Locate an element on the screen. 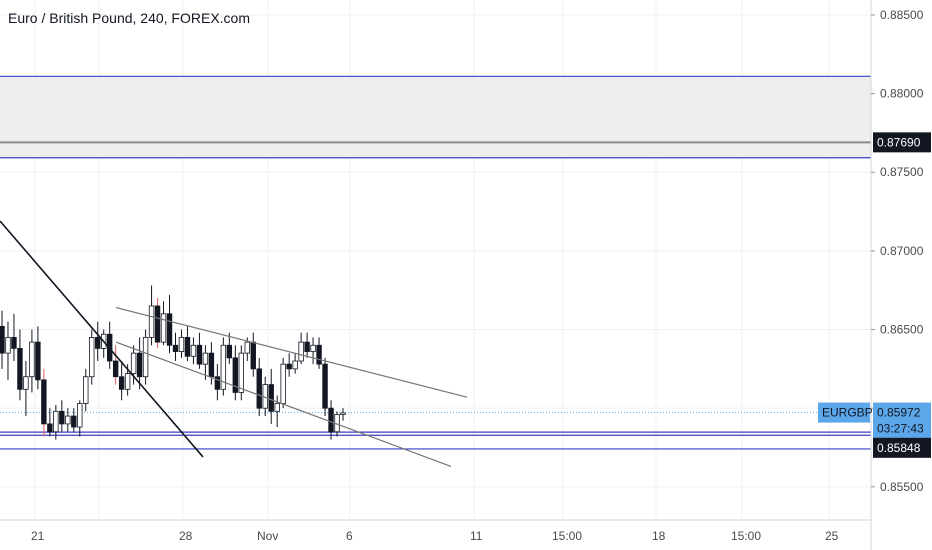 This screenshot has height=550, width=932. price-marker-label: 0.87690 is located at coordinates (899, 142).